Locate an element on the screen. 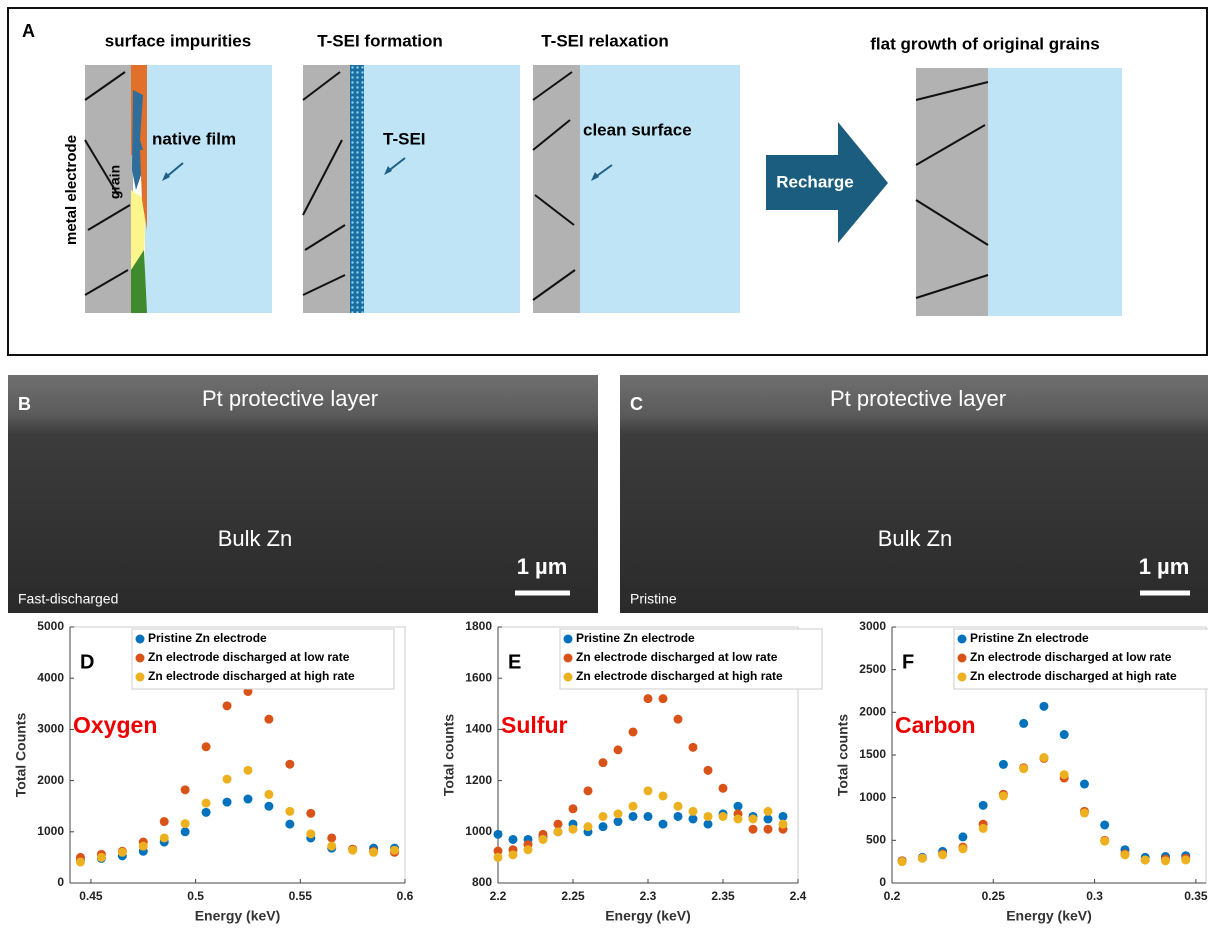  y-tick-label: 1000 is located at coordinates (478, 831).